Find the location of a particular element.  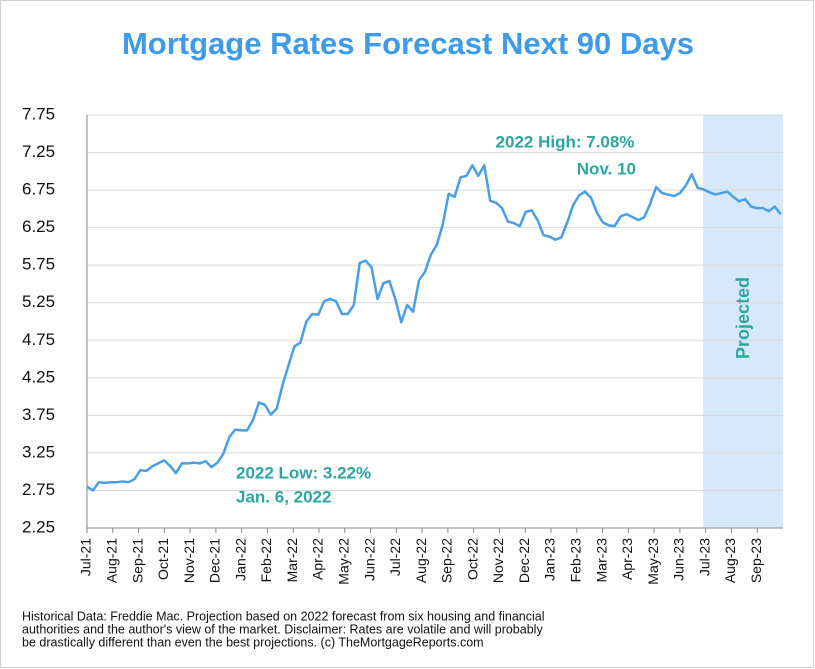

x-tick-label: May-23 is located at coordinates (653, 561).